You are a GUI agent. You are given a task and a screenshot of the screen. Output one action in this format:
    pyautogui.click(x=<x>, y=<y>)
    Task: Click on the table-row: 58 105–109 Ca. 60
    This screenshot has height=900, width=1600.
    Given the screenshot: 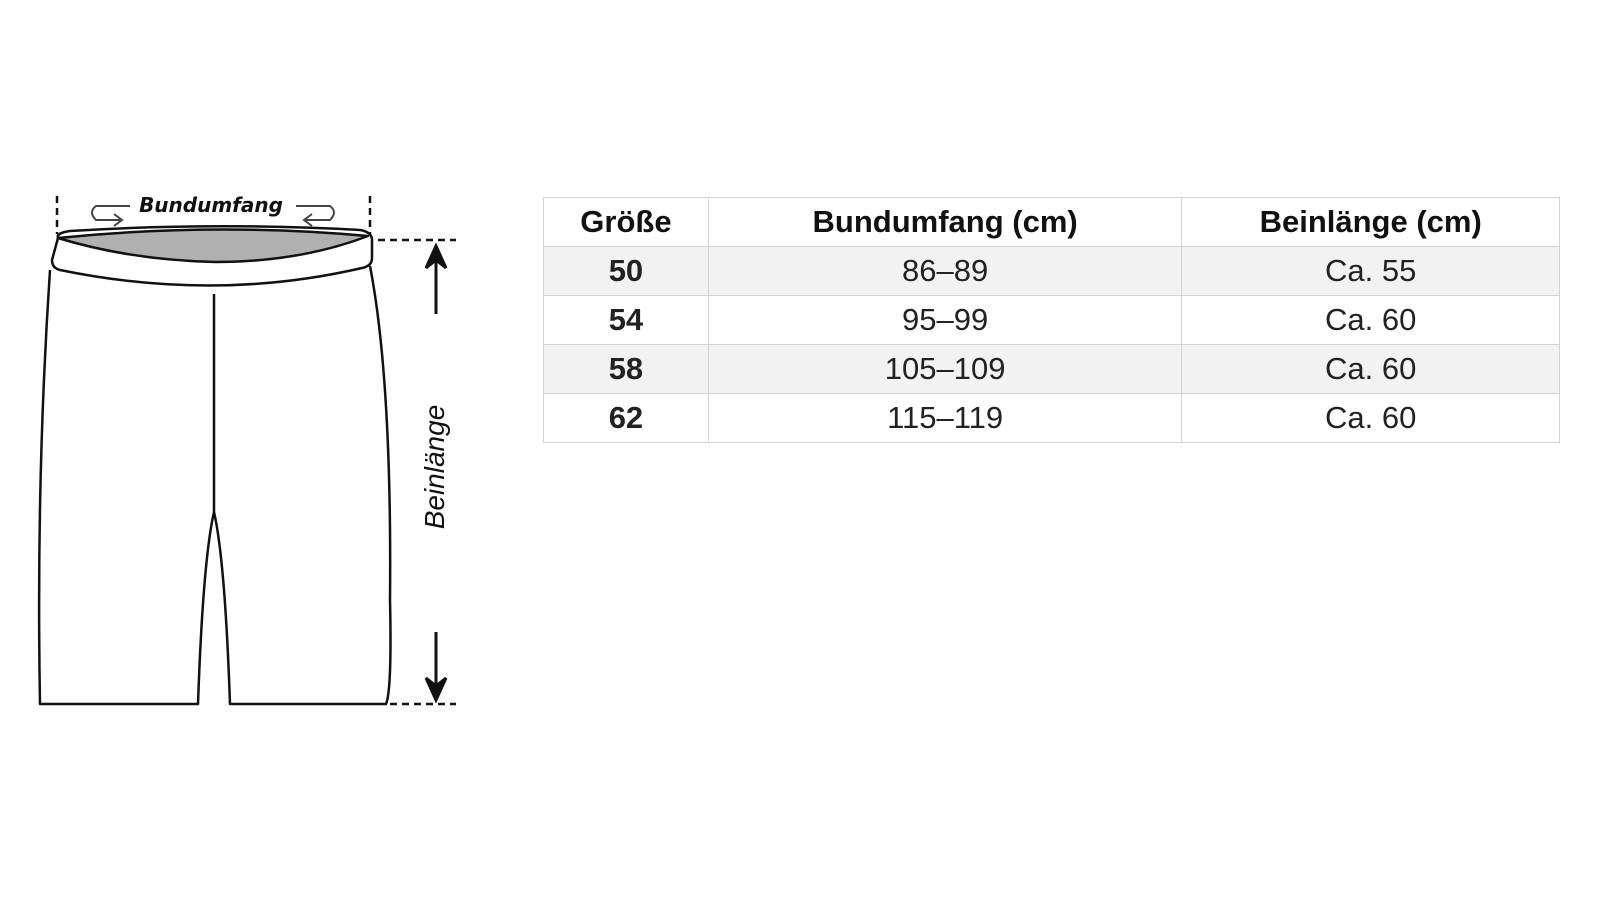 What is the action you would take?
    pyautogui.click(x=1051, y=369)
    